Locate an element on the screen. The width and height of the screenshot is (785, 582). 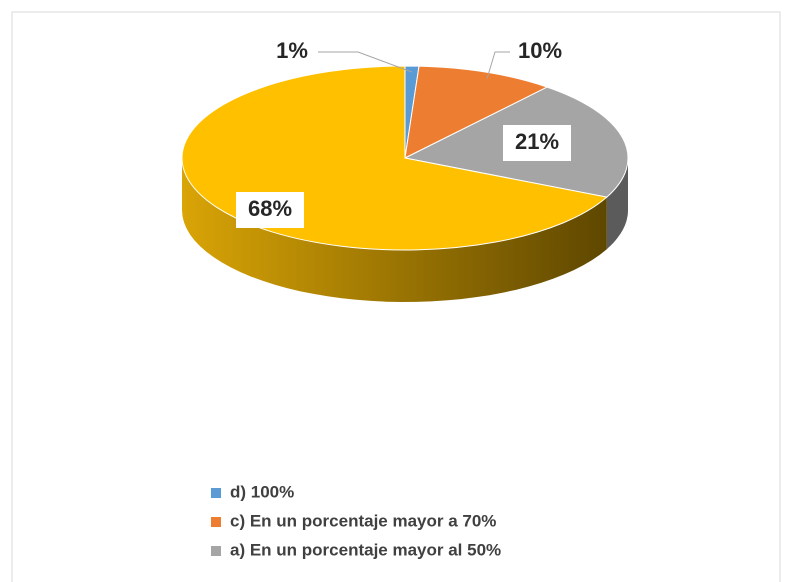
data-label: 21% is located at coordinates (537, 141).